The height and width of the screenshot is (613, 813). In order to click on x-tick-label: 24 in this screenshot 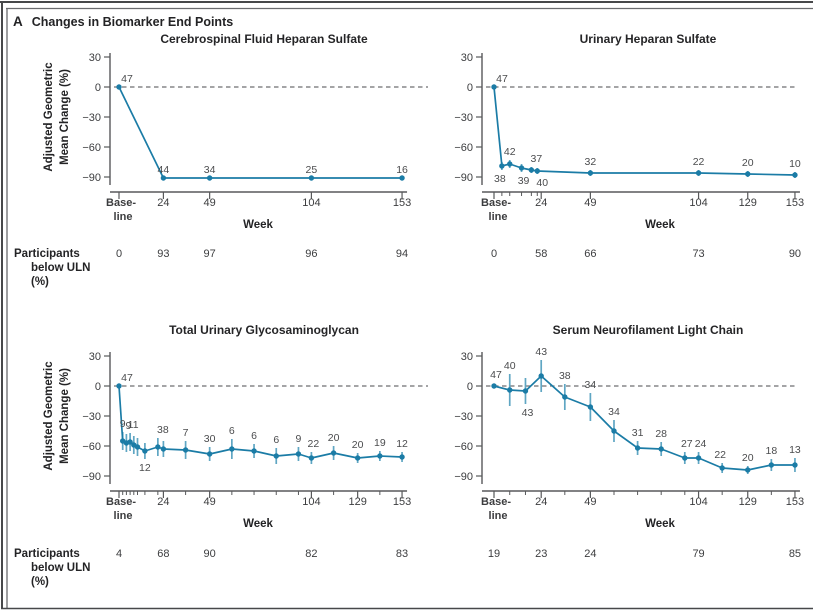, I will do `click(541, 502)`.